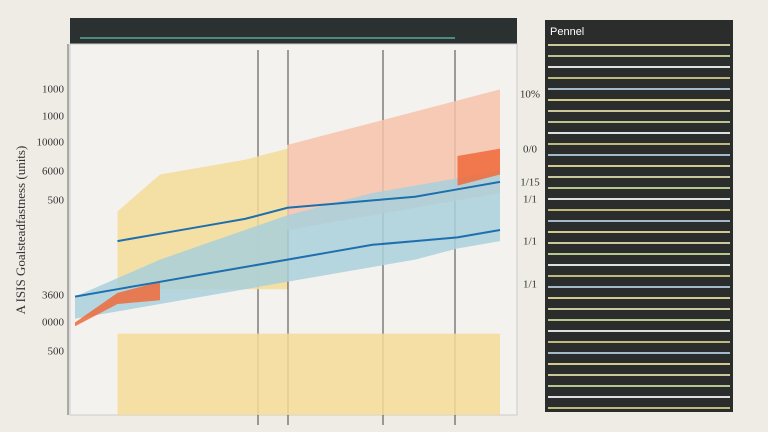 The image size is (768, 432). I want to click on y-label: 0000, so click(53, 323).